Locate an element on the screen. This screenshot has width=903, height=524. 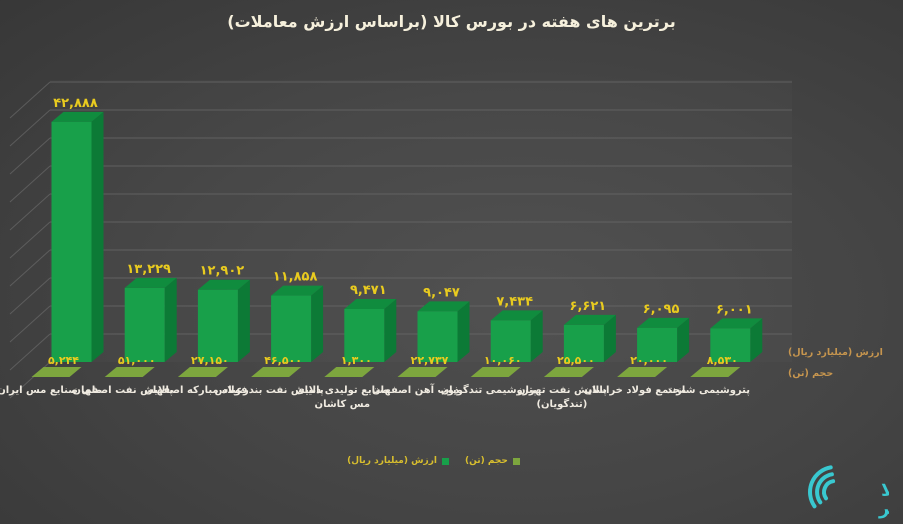
value-label: ۱۱,۸۵۸ is located at coordinates (295, 277).